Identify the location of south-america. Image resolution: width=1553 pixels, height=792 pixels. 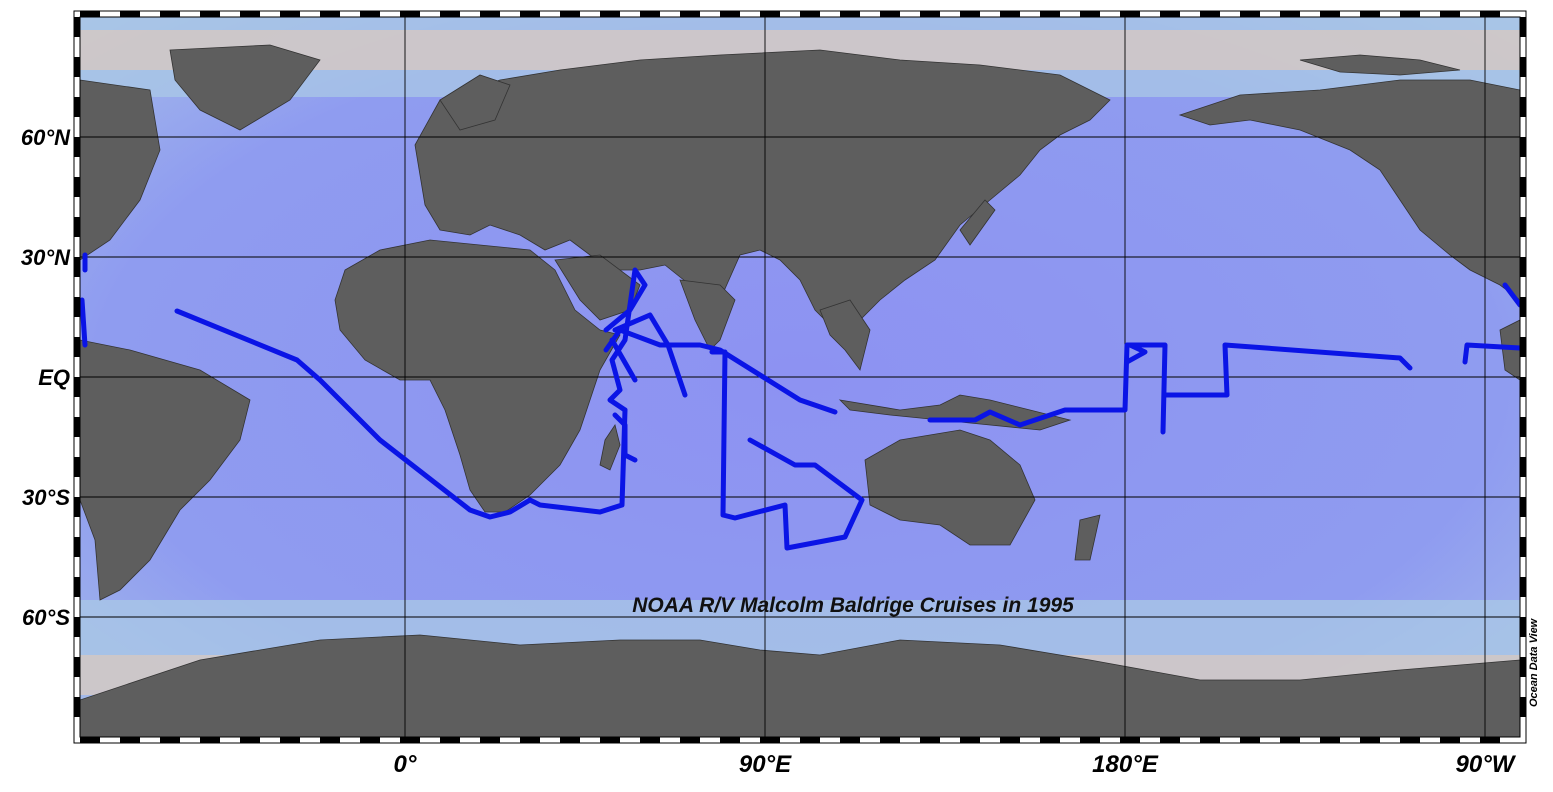
(165, 470).